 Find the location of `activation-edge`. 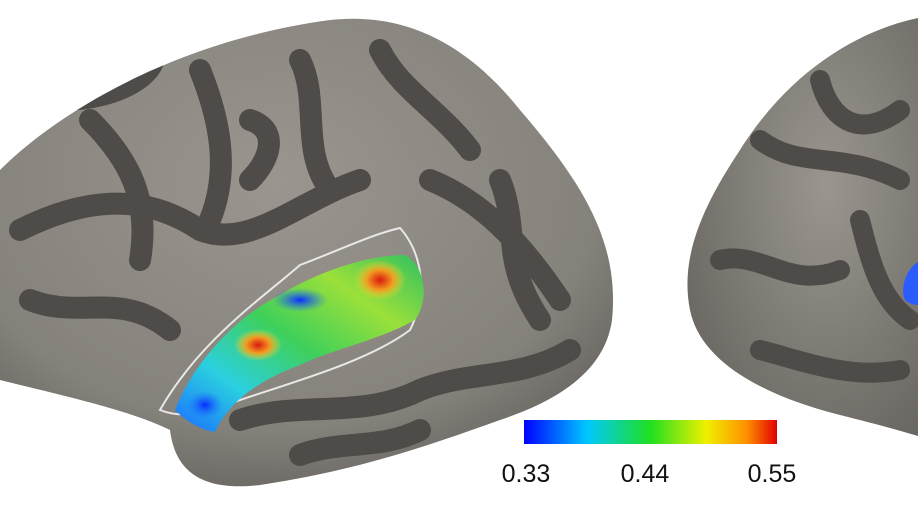

activation-edge is located at coordinates (910, 283).